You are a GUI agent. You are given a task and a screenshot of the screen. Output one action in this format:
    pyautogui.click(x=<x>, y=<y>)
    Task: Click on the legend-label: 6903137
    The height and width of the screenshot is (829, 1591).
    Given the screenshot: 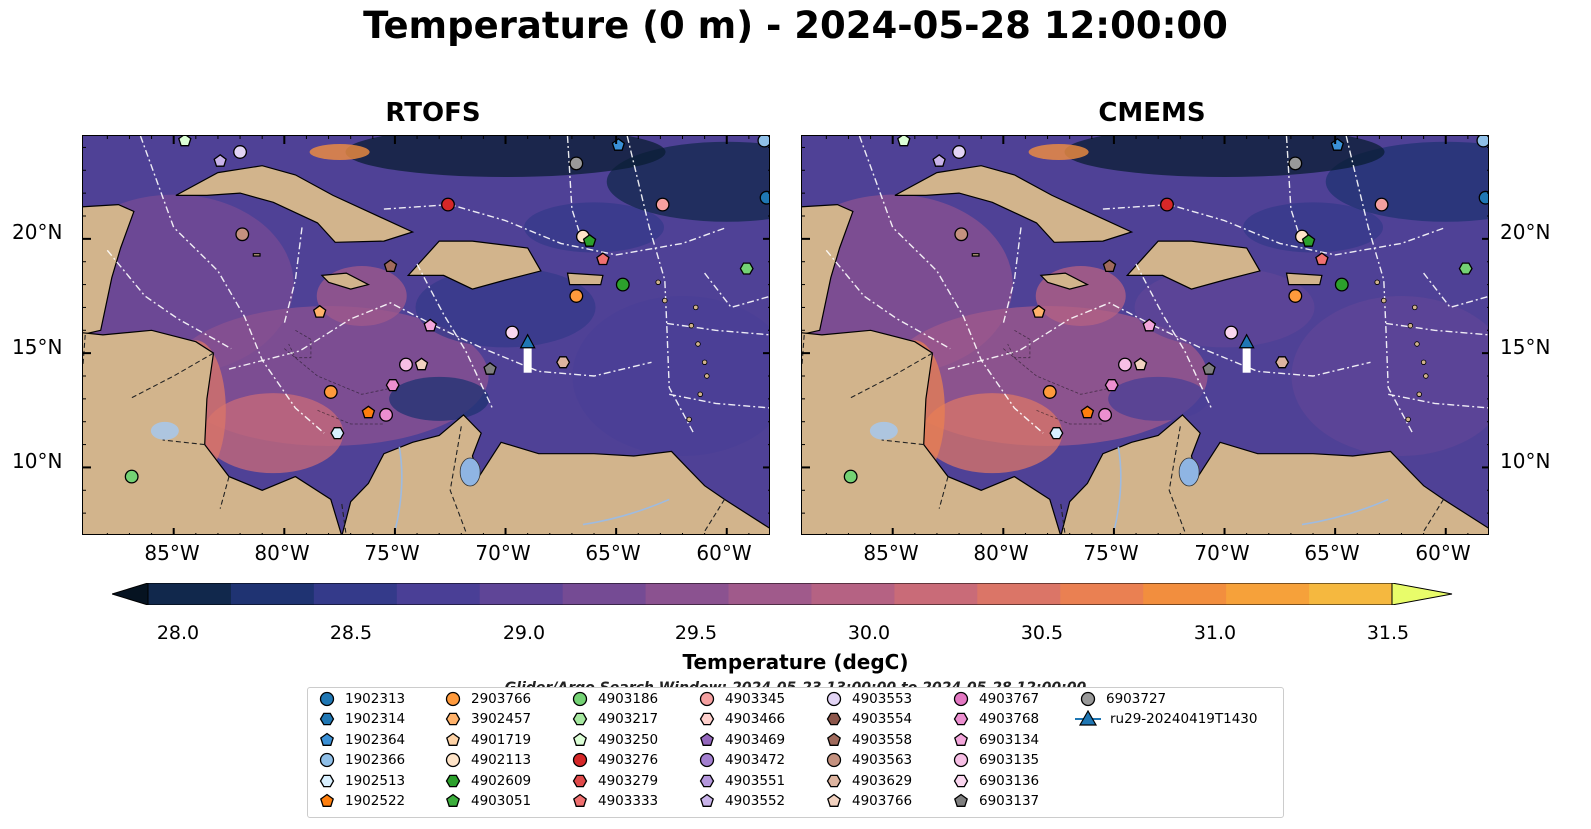 What is the action you would take?
    pyautogui.click(x=1009, y=801)
    